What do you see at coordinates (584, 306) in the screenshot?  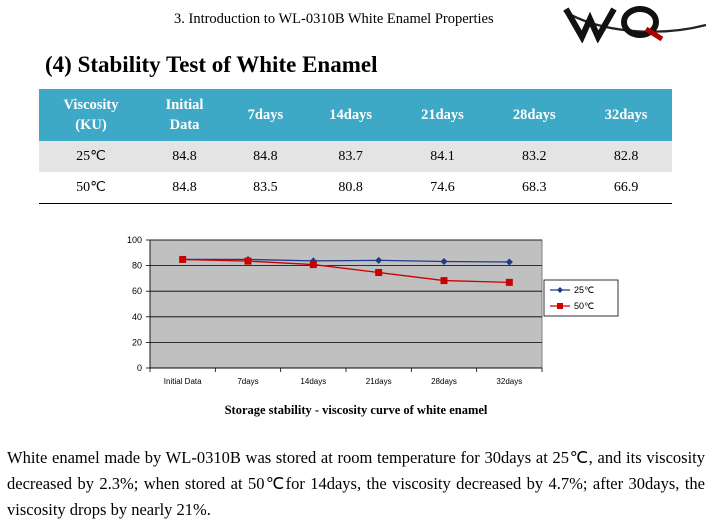 I see `legend-label: 50℃` at bounding box center [584, 306].